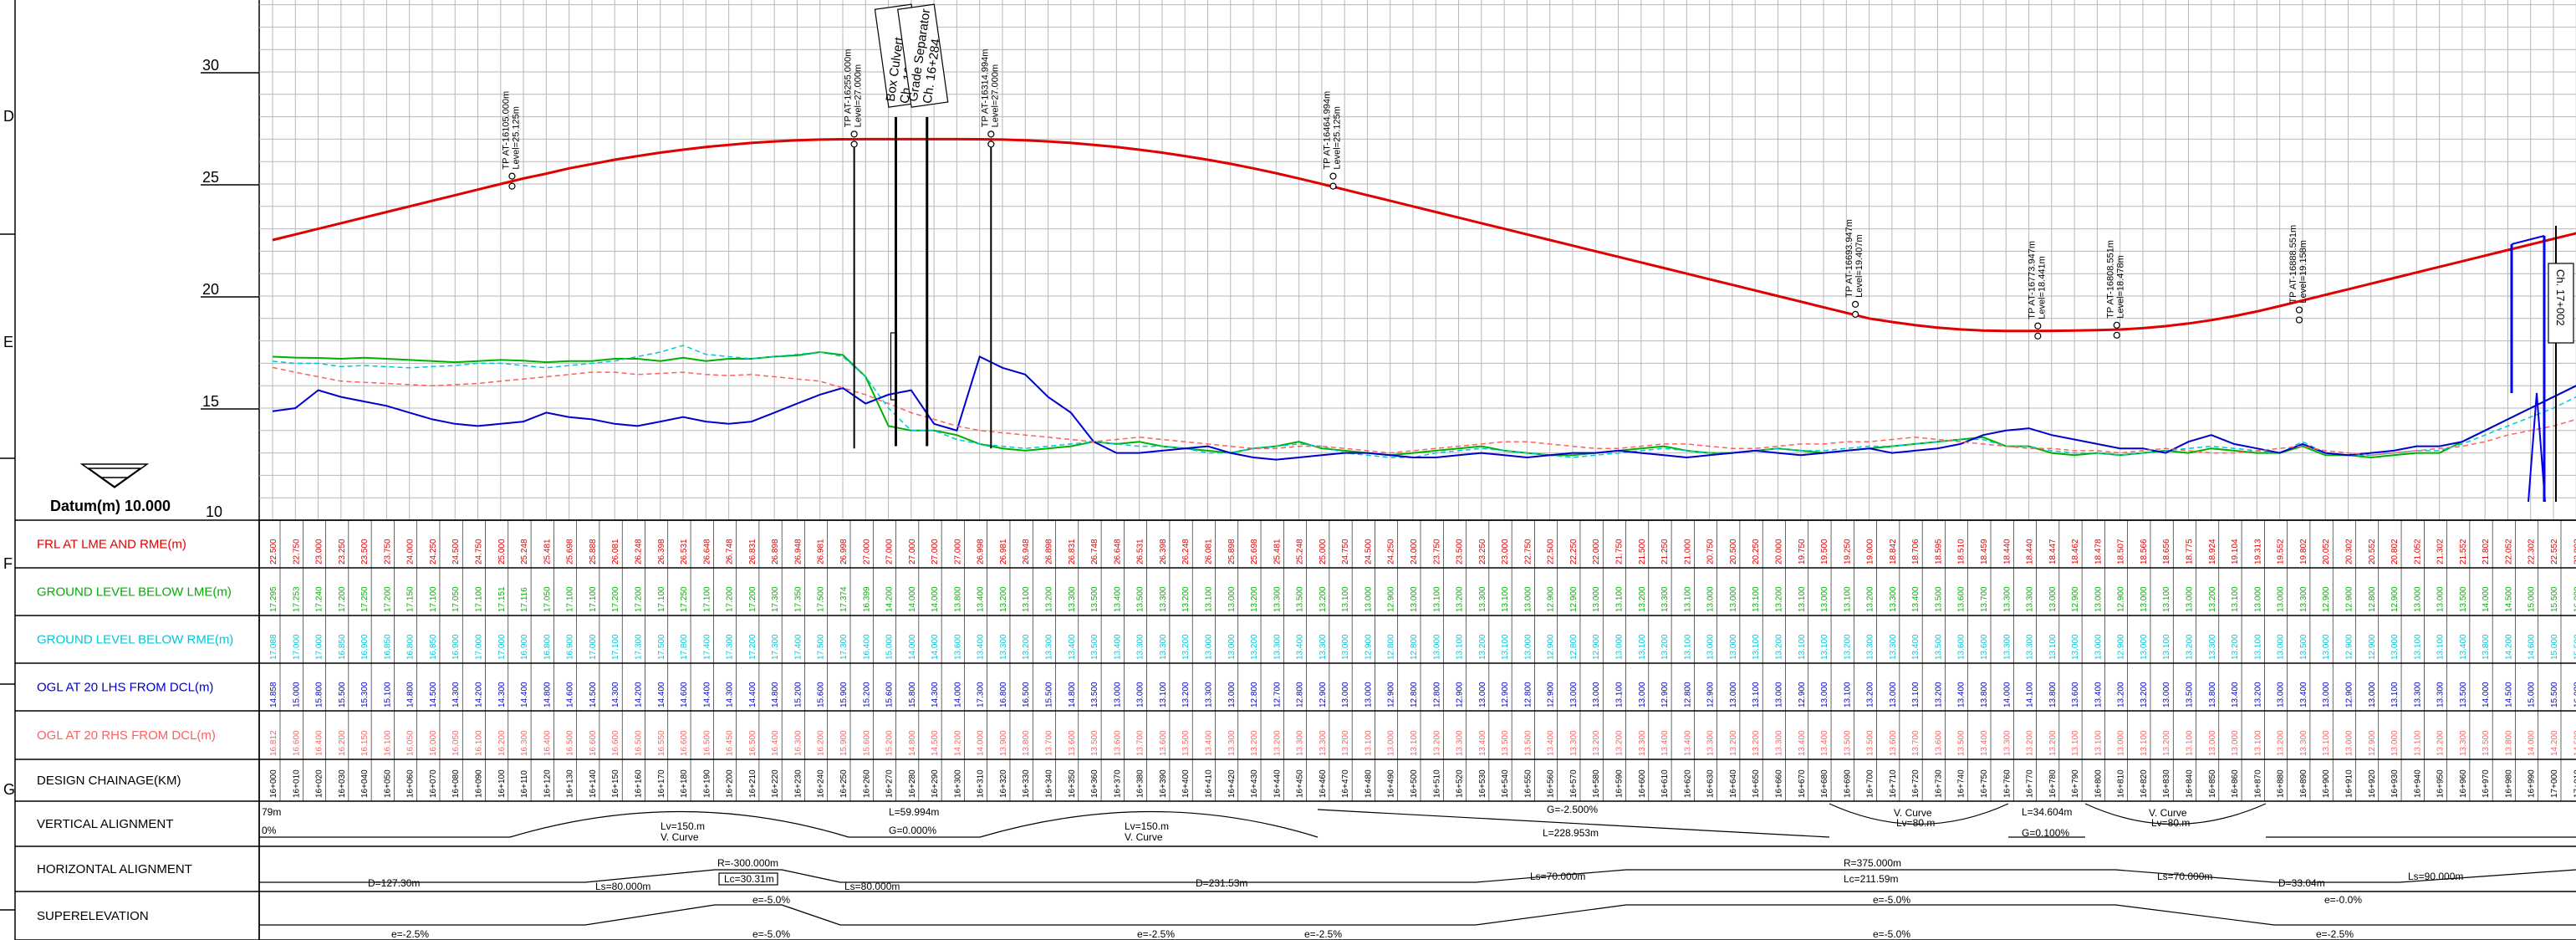 Image resolution: width=2576 pixels, height=940 pixels. What do you see at coordinates (1424, 411) in the screenshot?
I see `series-ogl-rhs` at bounding box center [1424, 411].